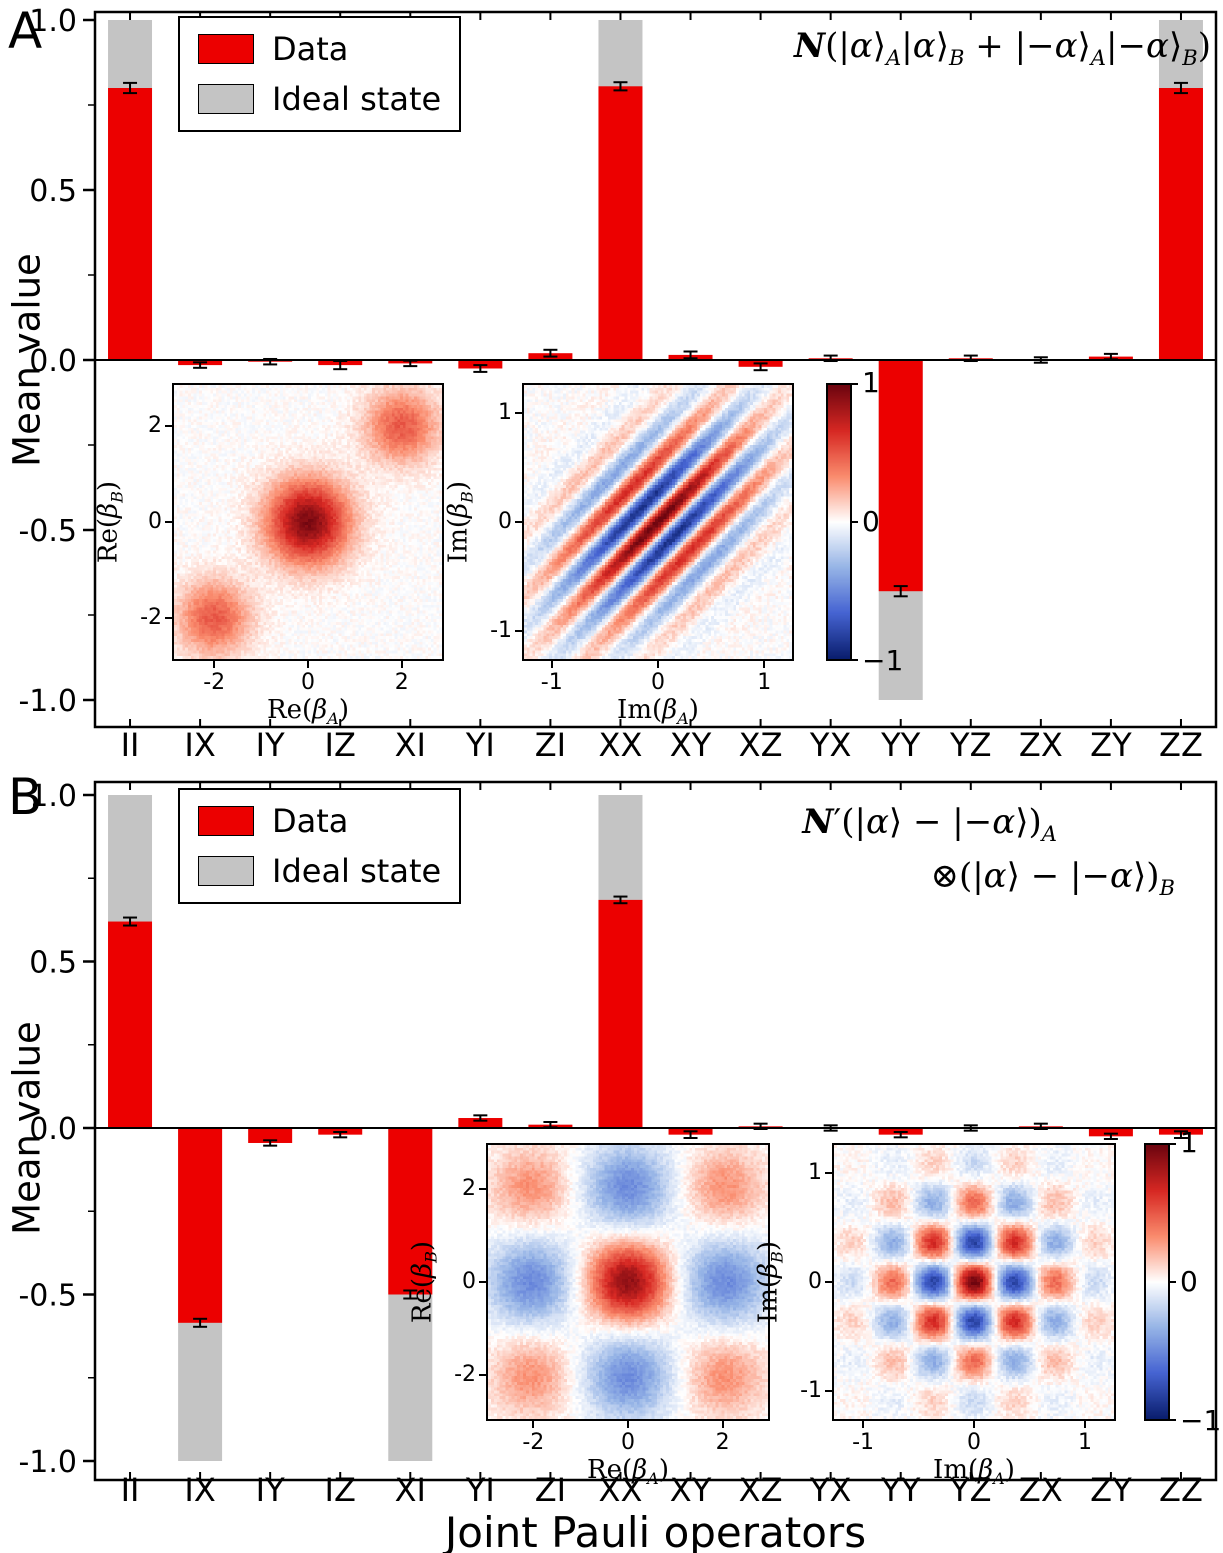 The image size is (1223, 1553). I want to click on panel-b-ylabel: Mean value, so click(27, 1128).